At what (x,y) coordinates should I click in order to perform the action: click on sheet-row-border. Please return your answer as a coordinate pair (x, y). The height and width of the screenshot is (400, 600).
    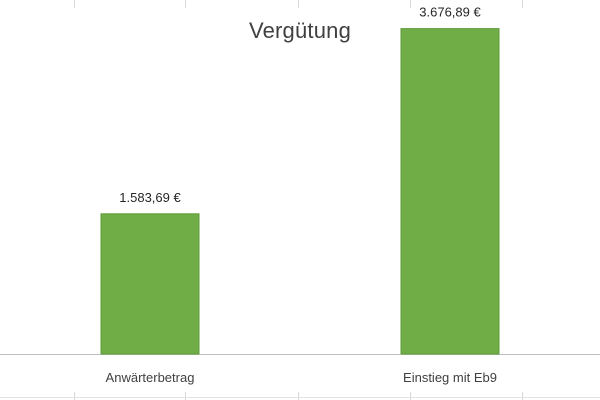
    Looking at the image, I should click on (300, 397).